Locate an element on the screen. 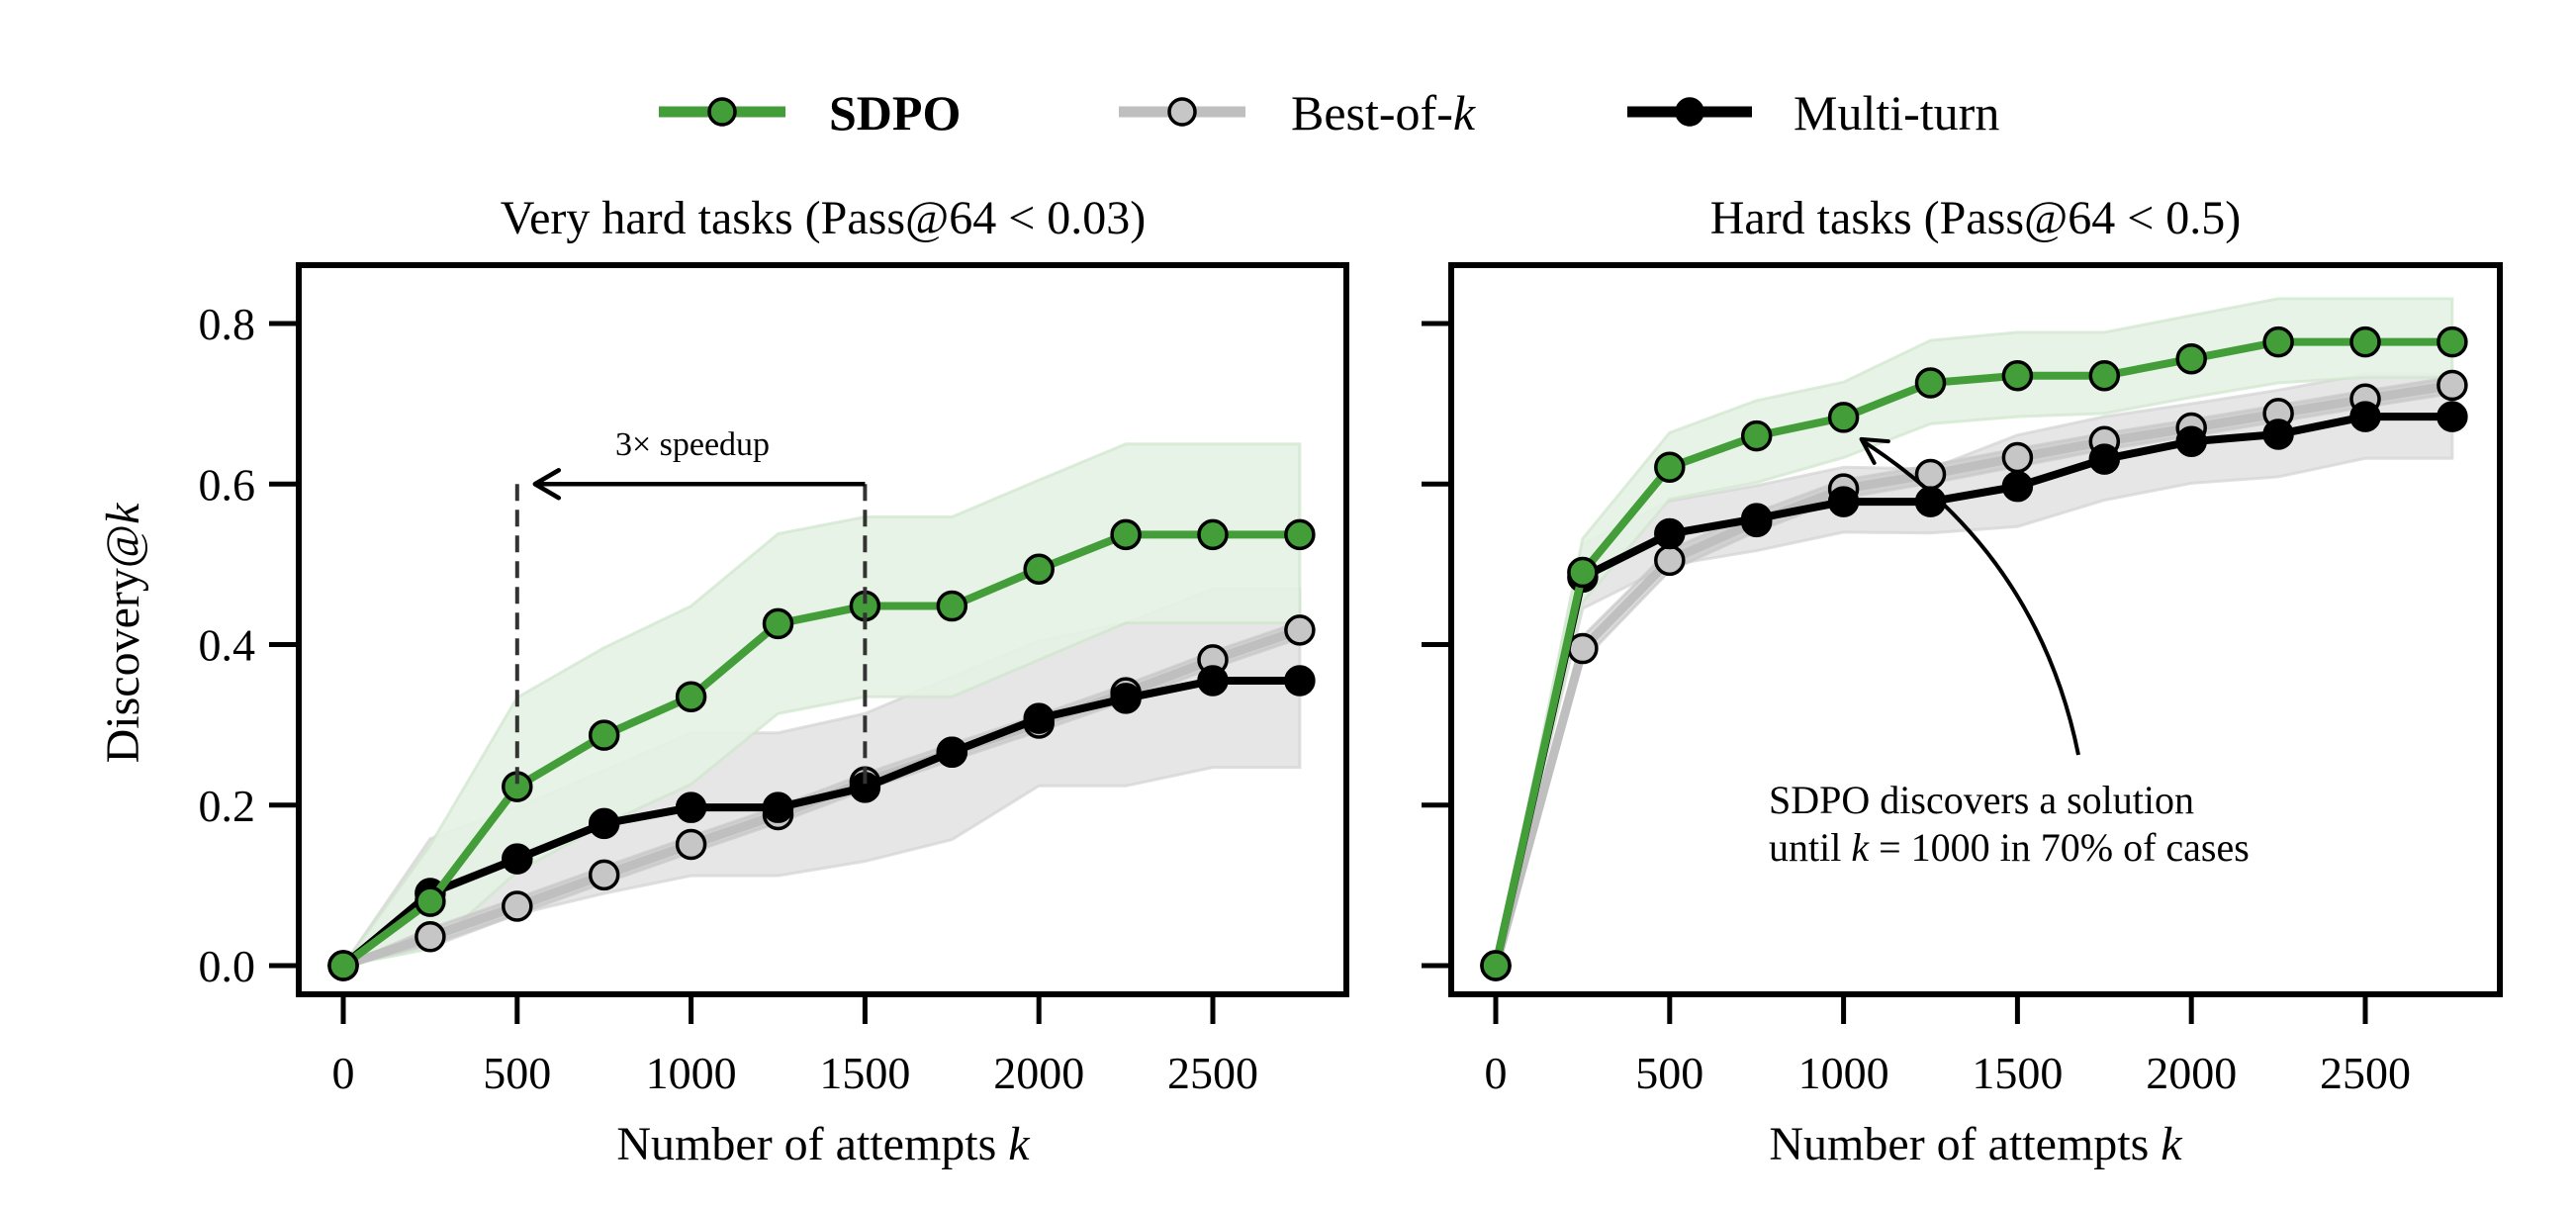  annotation-line-2-suffix: = 1000 in 70% of cases is located at coordinates (2059, 847).